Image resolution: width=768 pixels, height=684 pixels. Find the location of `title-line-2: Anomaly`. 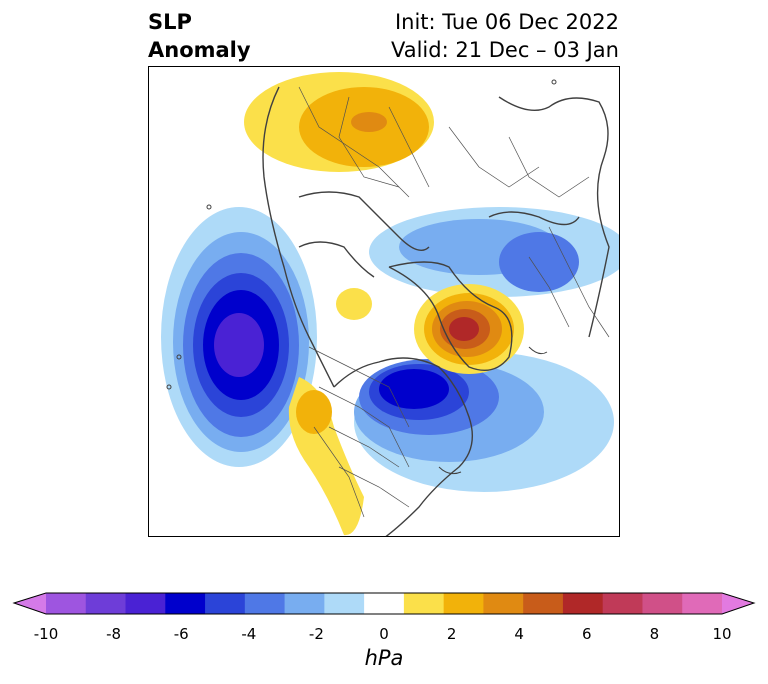

title-line-2: Anomaly is located at coordinates (199, 50).